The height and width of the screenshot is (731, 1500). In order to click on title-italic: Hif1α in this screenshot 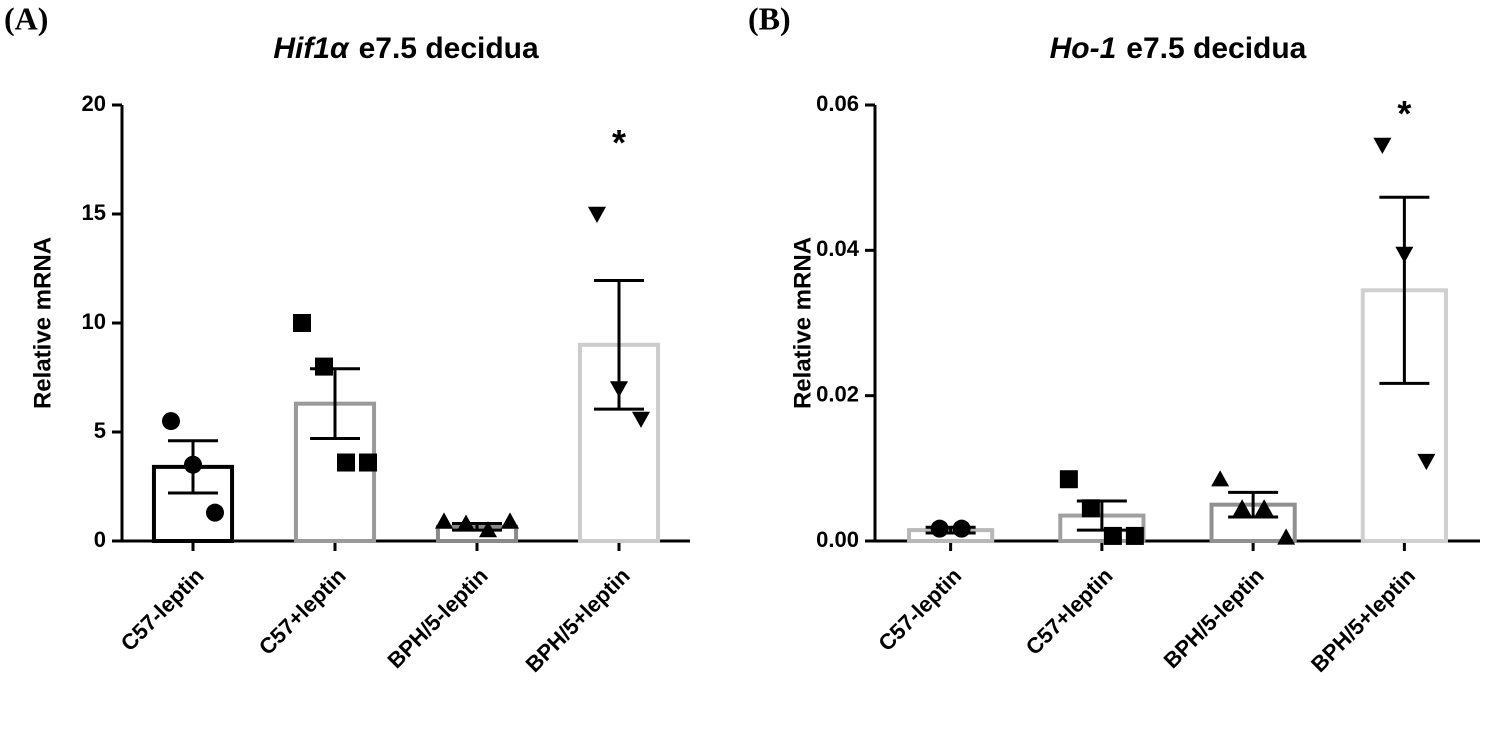, I will do `click(311, 48)`.